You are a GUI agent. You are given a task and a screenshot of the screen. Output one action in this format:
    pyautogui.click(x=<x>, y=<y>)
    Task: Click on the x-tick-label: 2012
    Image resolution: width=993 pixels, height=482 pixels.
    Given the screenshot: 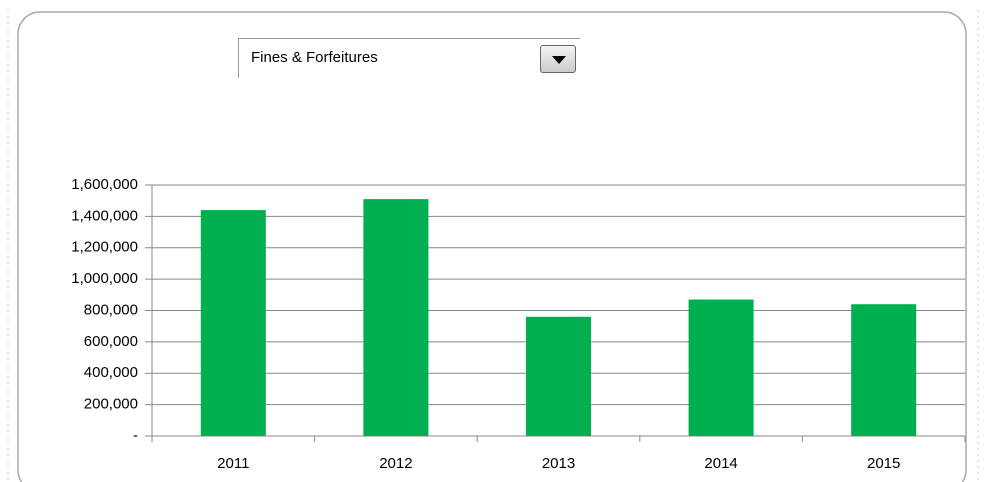 What is the action you would take?
    pyautogui.click(x=395, y=463)
    